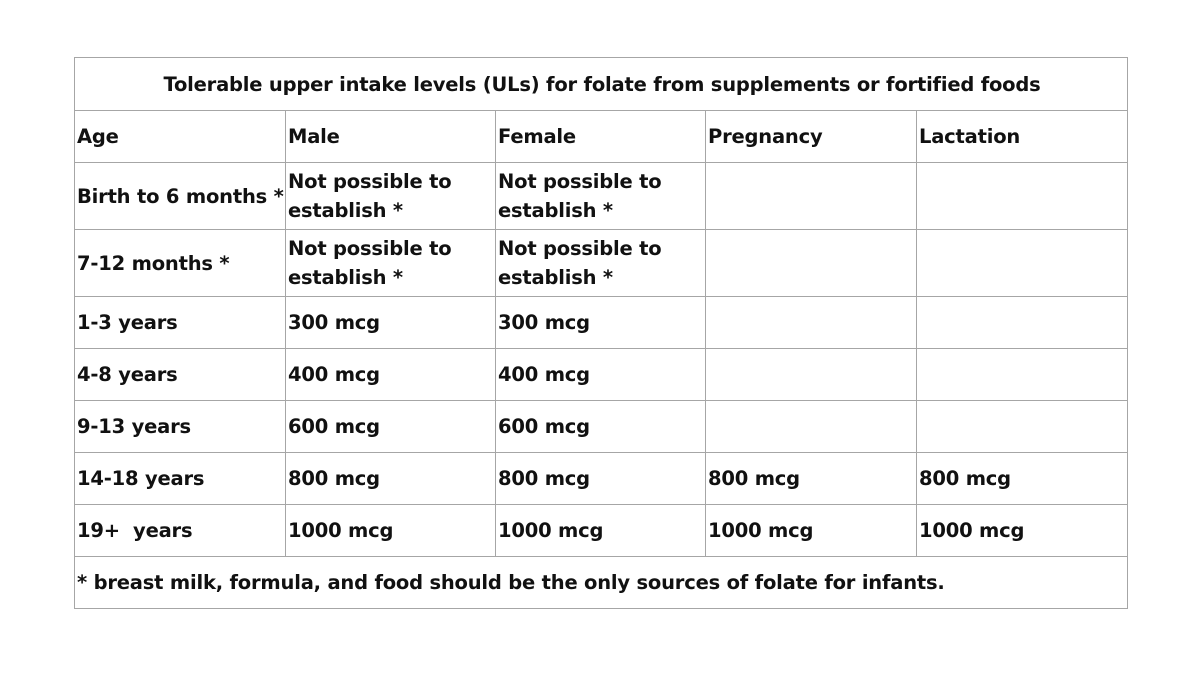 This screenshot has width=1200, height=676. I want to click on cell-female: 800 mcg, so click(600, 478).